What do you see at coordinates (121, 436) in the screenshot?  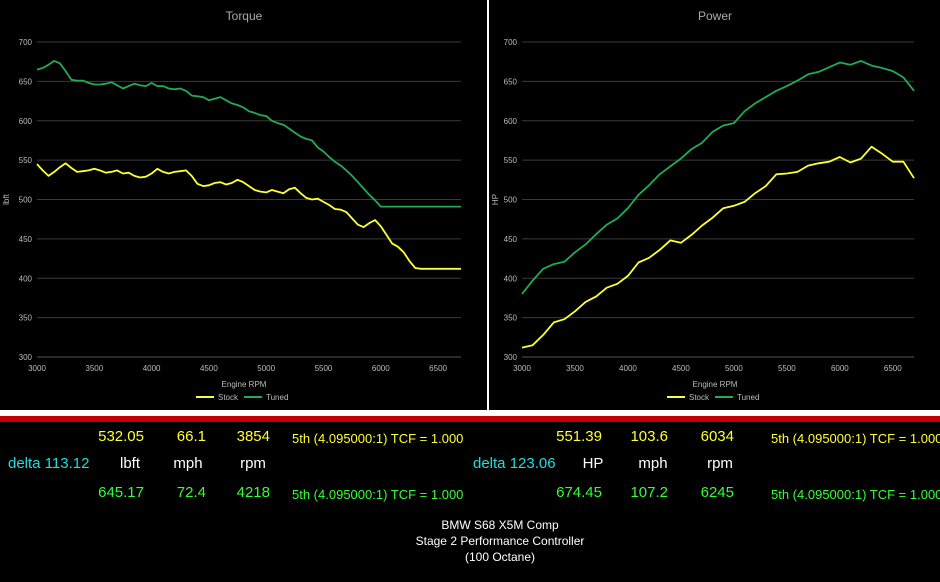 I see `torque-stock-value: 532.05` at bounding box center [121, 436].